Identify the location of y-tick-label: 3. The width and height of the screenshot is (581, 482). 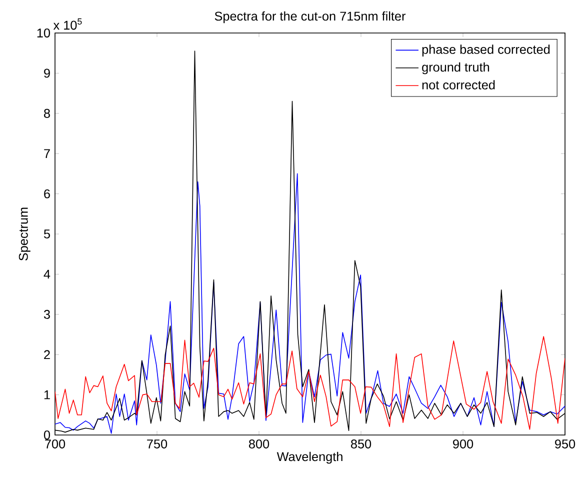
(47, 314).